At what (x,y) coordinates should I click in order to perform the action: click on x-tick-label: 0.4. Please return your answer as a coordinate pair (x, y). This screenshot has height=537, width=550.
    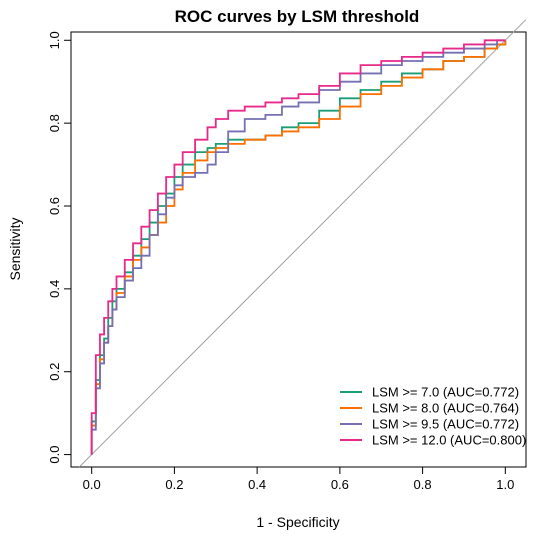
    Looking at the image, I should click on (257, 484).